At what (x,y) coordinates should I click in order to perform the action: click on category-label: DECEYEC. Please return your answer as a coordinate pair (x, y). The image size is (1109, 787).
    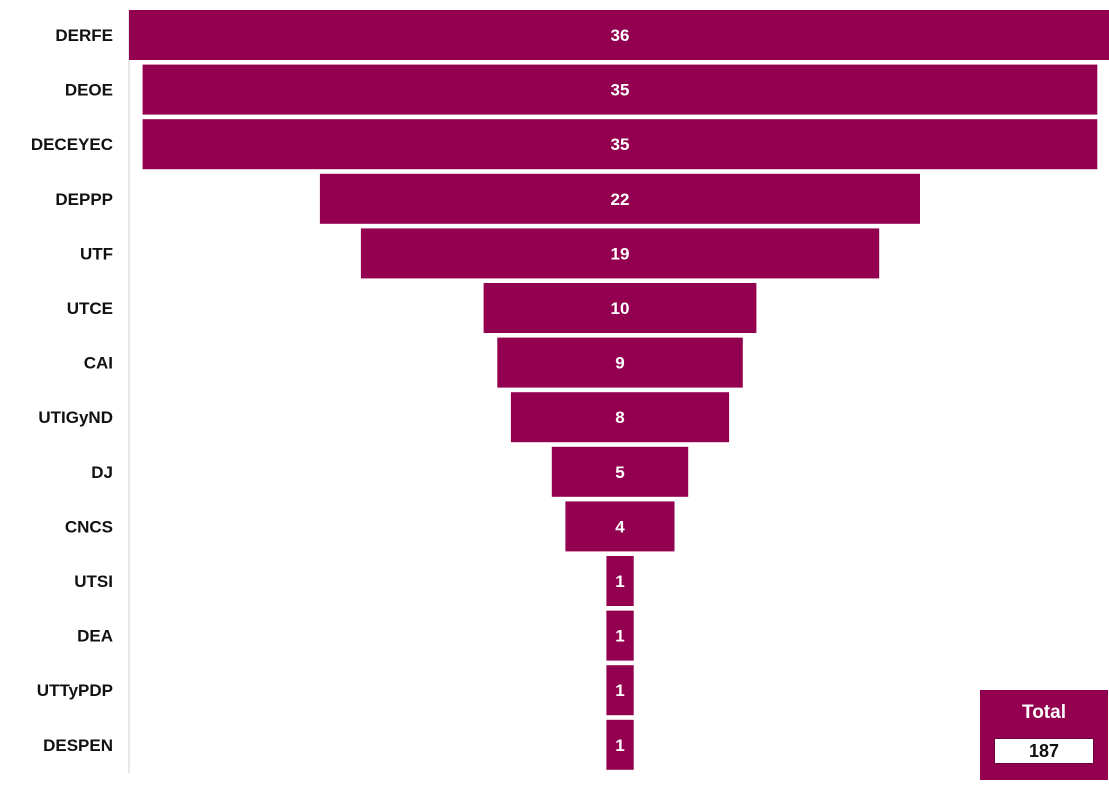
    Looking at the image, I should click on (72, 144).